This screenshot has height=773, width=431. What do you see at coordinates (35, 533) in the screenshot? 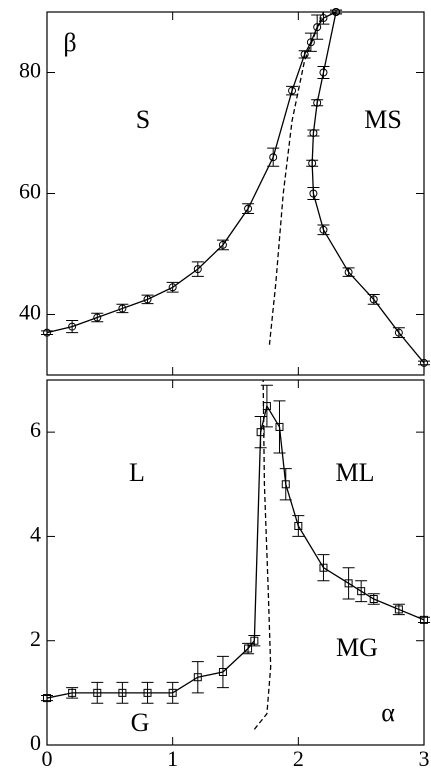
I see `y-tick-label: 4` at bounding box center [35, 533].